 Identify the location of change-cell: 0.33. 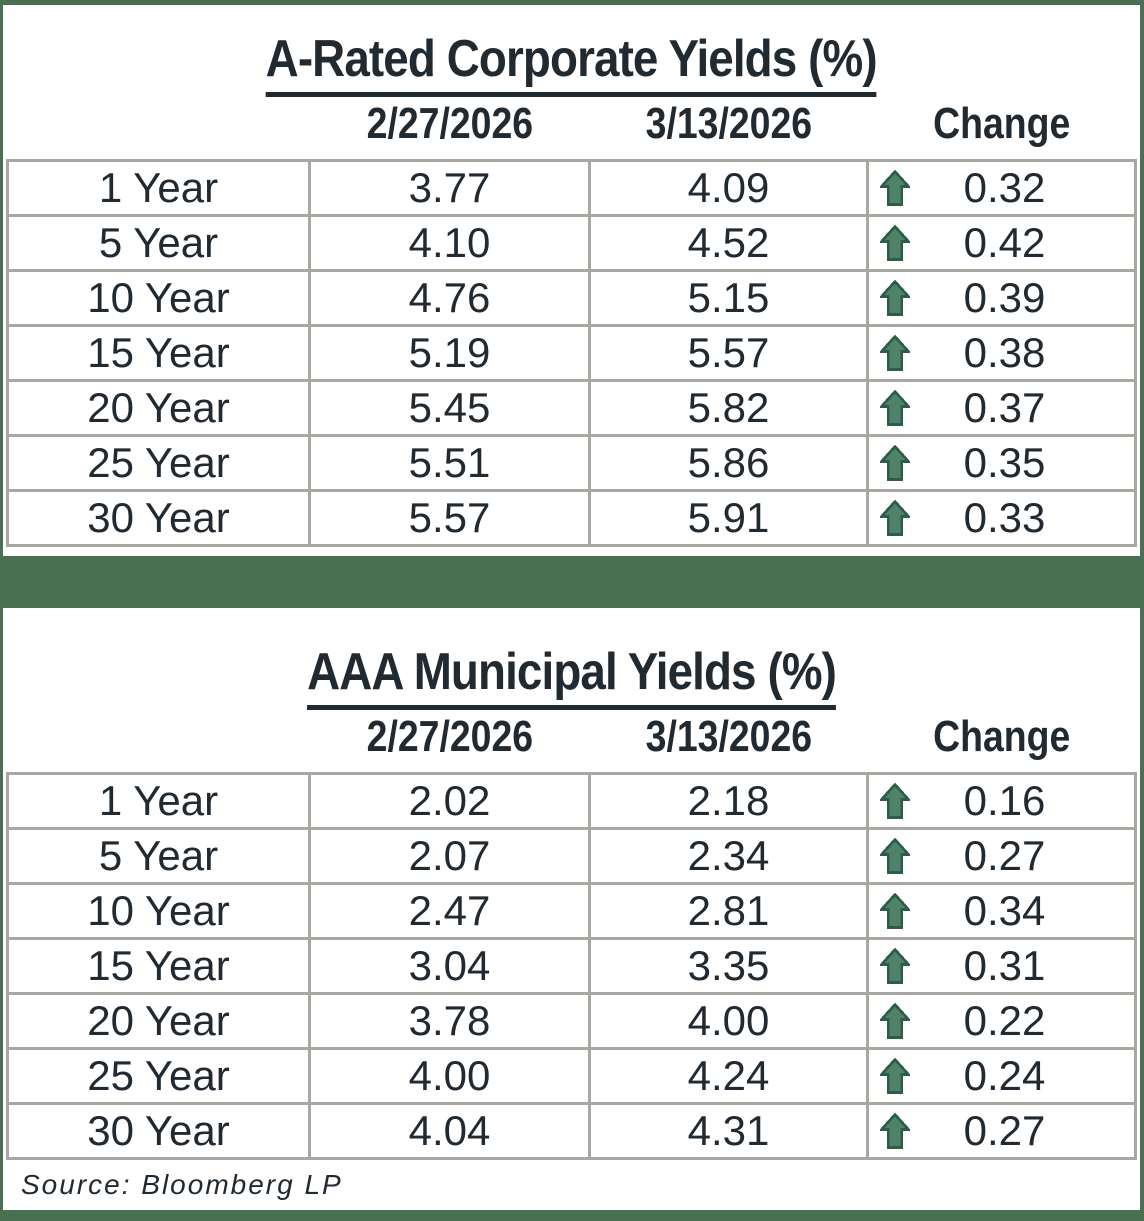
(1001, 518).